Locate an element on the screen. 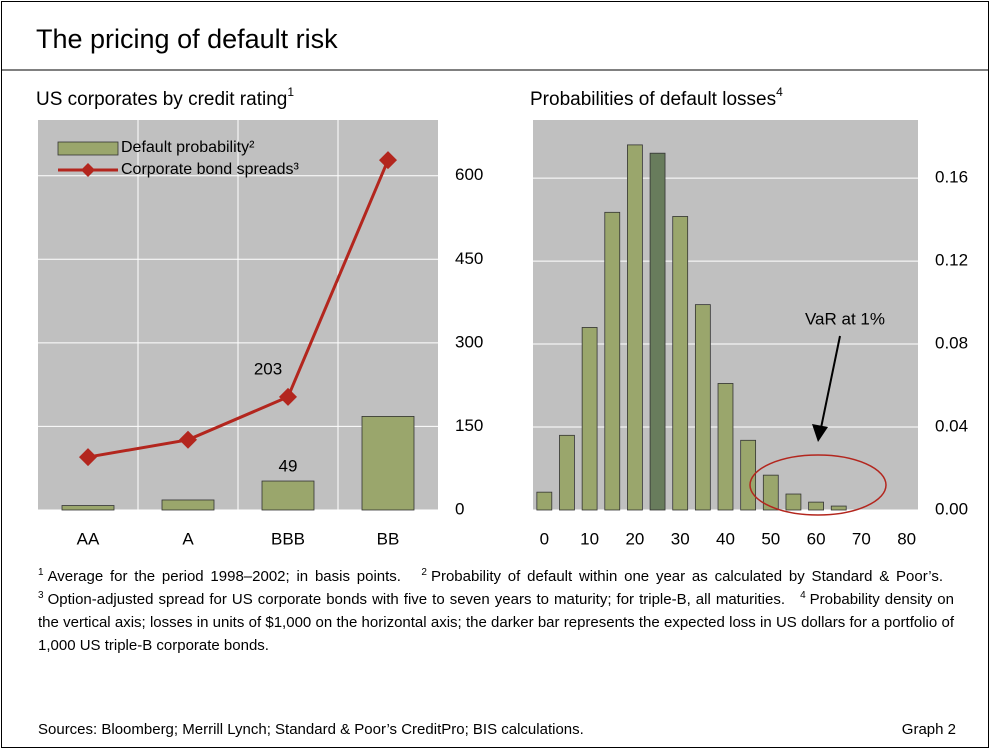 Image resolution: width=990 pixels, height=749 pixels. y-tick-label: 0.16 is located at coordinates (951, 177).